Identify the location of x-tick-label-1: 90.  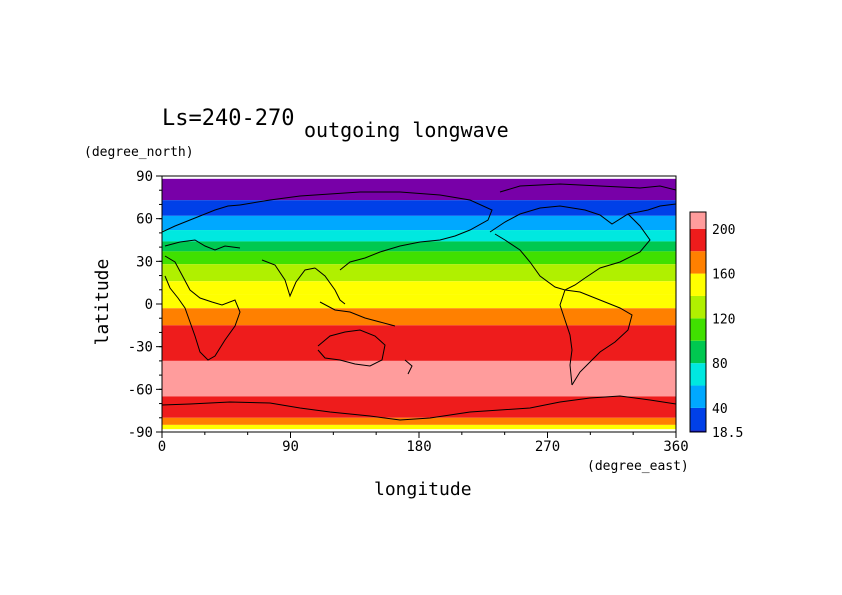
(290, 447).